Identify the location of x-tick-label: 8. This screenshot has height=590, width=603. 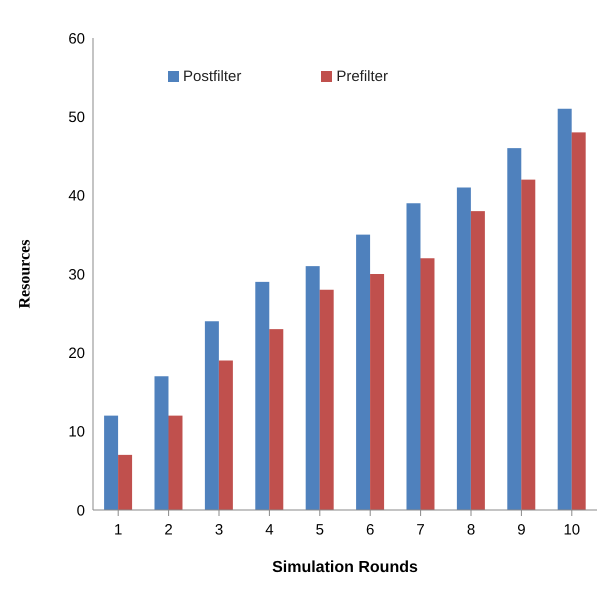
(471, 530).